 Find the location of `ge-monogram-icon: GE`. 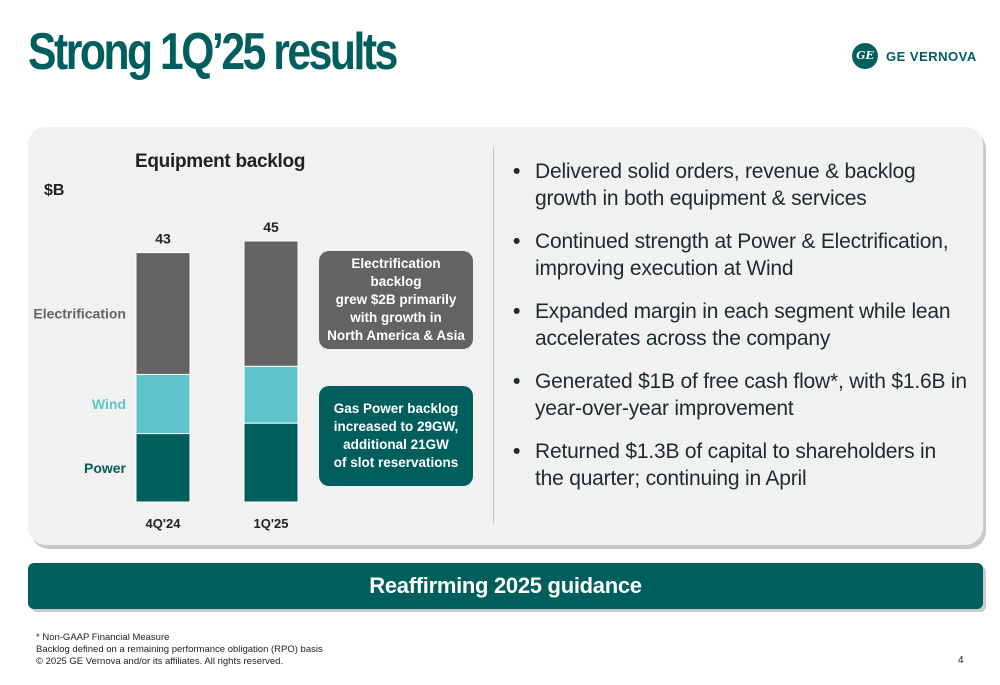

ge-monogram-icon: GE is located at coordinates (865, 56).